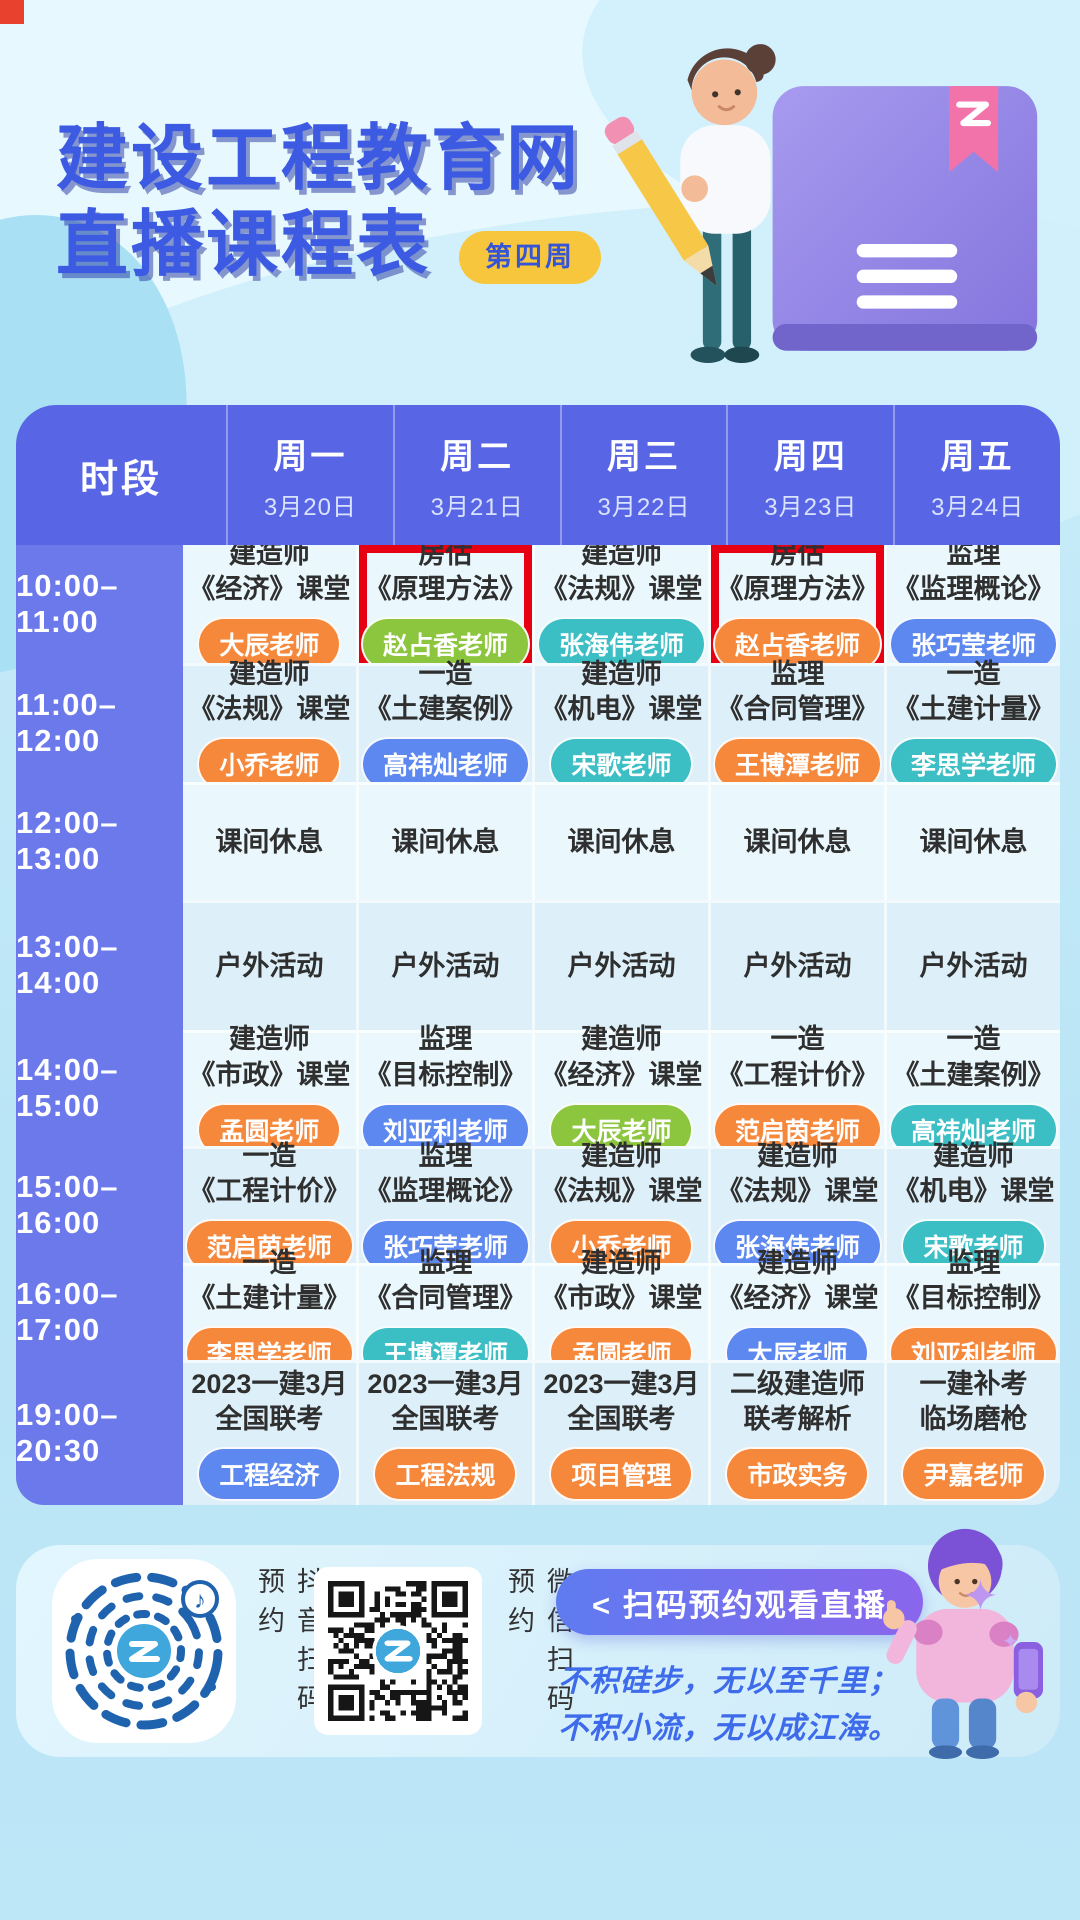 Image resolution: width=1080 pixels, height=1920 pixels. What do you see at coordinates (121, 475) in the screenshot?
I see `time-header-cell: 时段` at bounding box center [121, 475].